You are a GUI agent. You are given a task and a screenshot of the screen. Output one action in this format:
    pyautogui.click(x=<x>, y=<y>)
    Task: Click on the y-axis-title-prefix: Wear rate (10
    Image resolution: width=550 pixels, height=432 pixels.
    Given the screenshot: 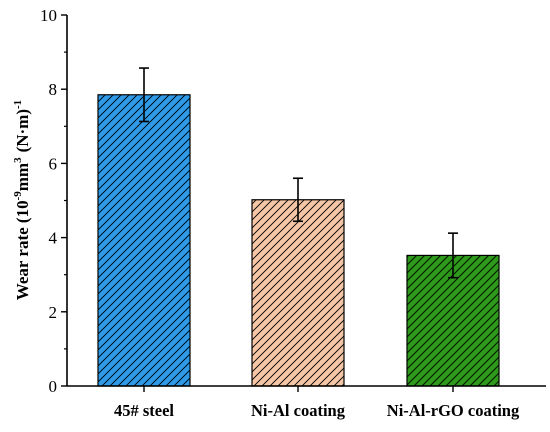 What is the action you would take?
    pyautogui.click(x=22, y=250)
    